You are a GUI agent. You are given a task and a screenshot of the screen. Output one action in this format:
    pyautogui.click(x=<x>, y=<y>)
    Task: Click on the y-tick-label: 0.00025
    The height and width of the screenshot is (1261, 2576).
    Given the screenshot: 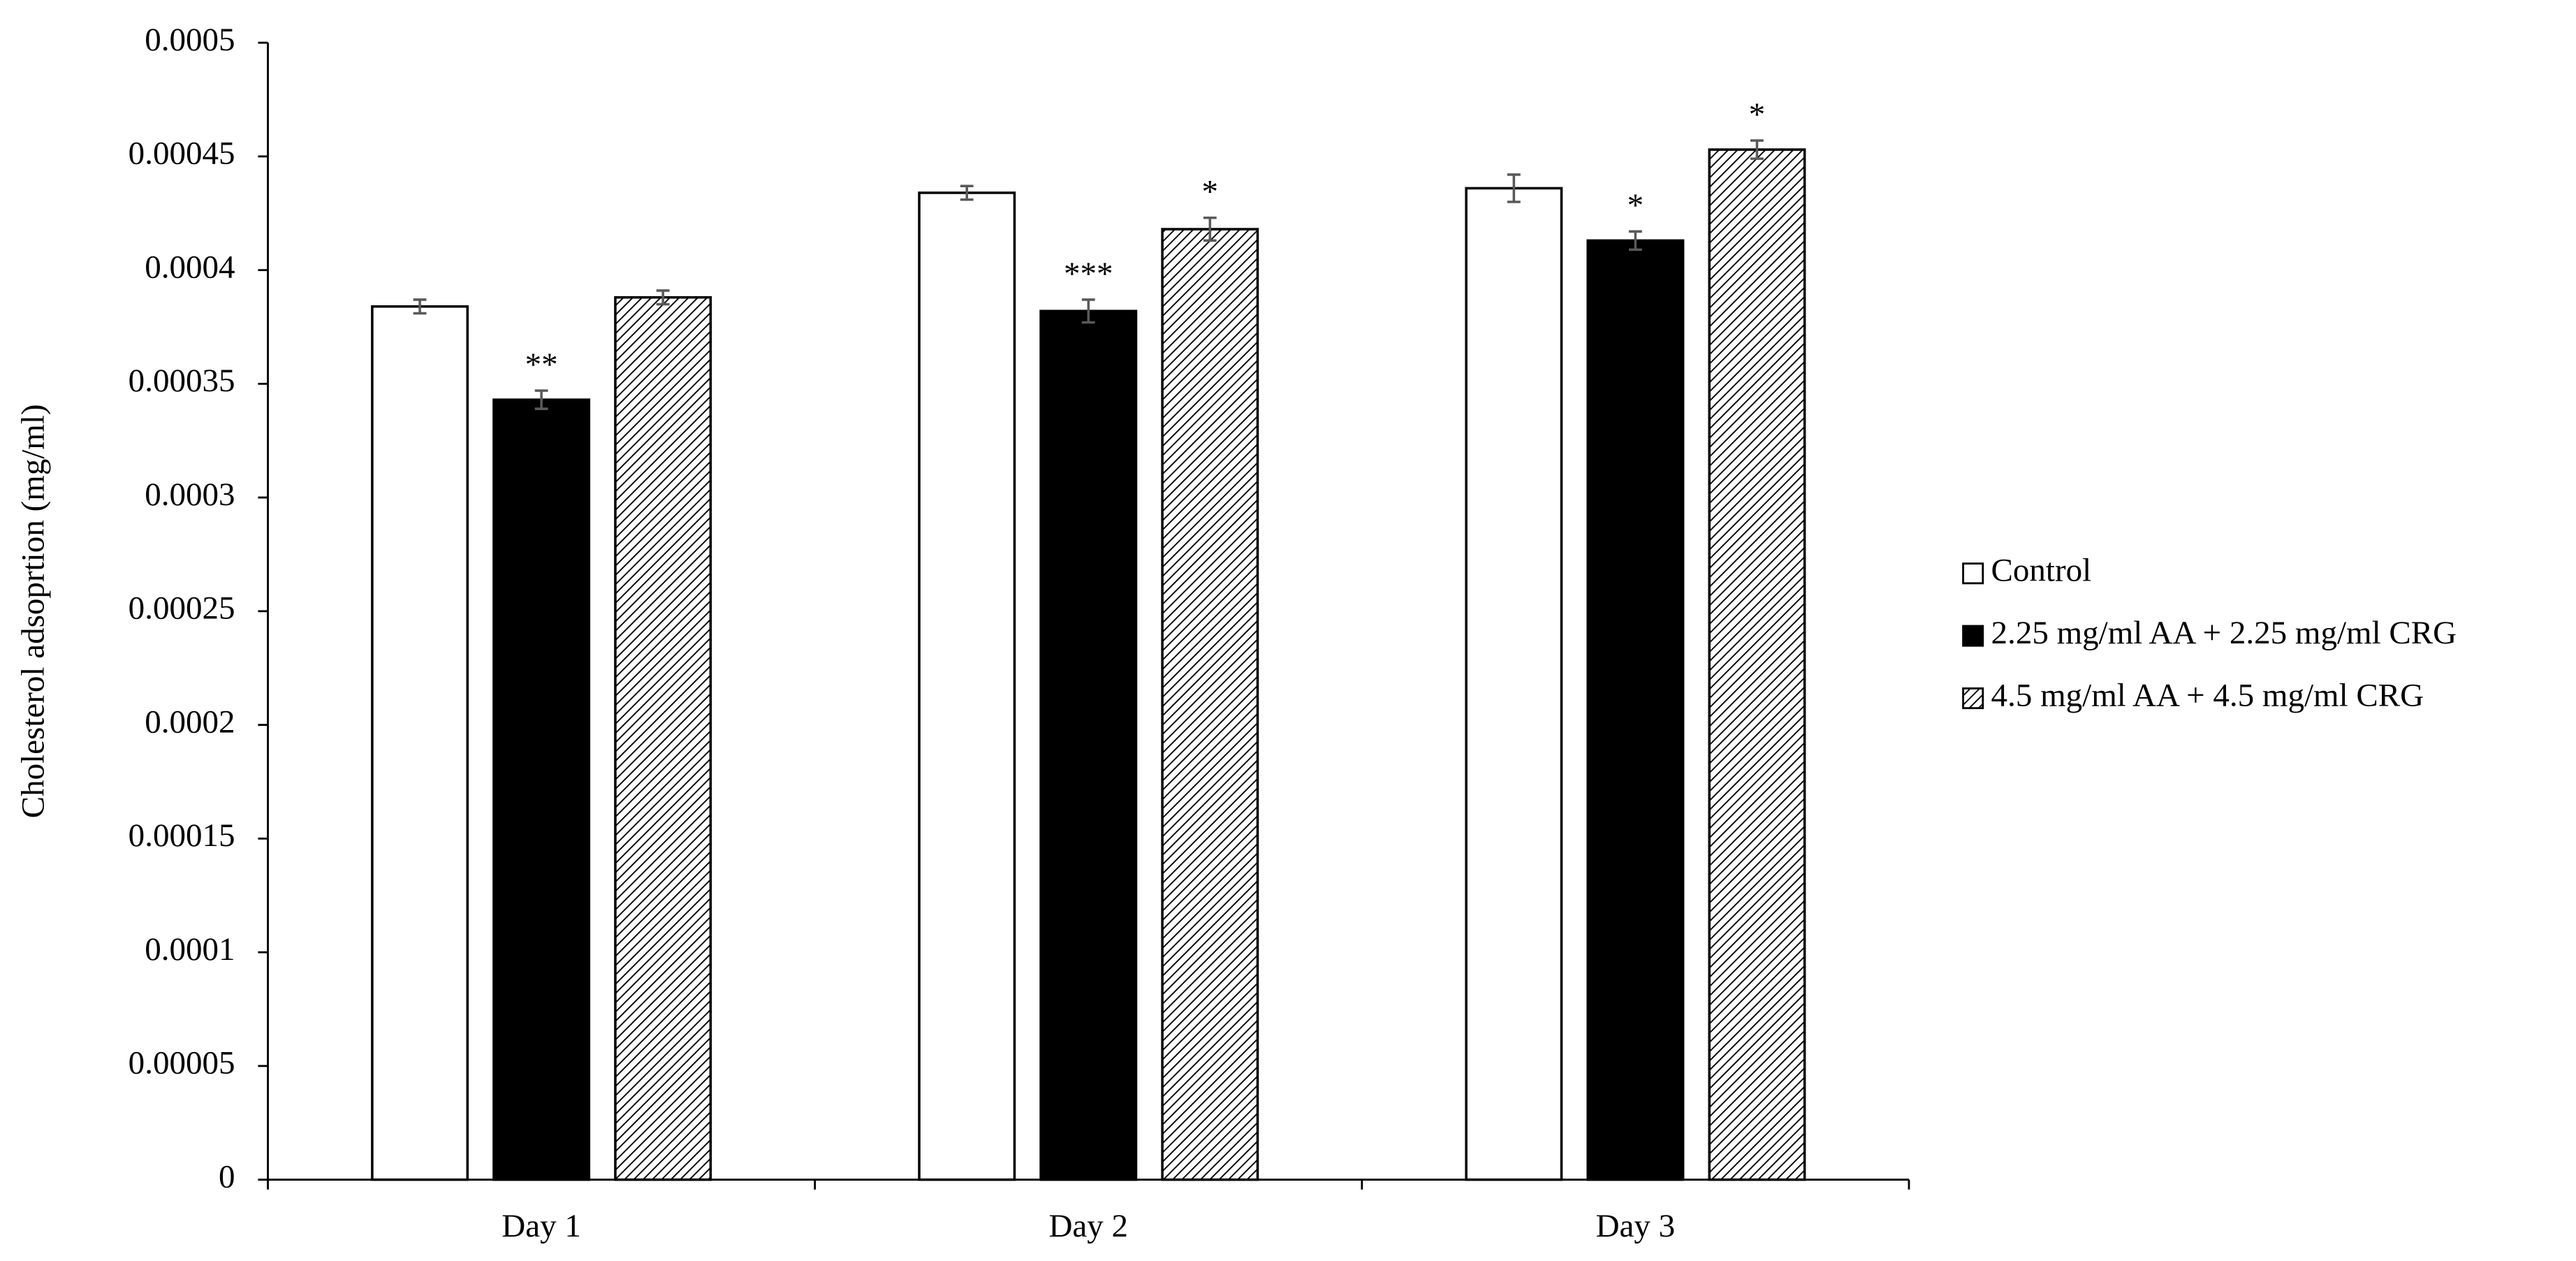 What is the action you would take?
    pyautogui.click(x=182, y=608)
    